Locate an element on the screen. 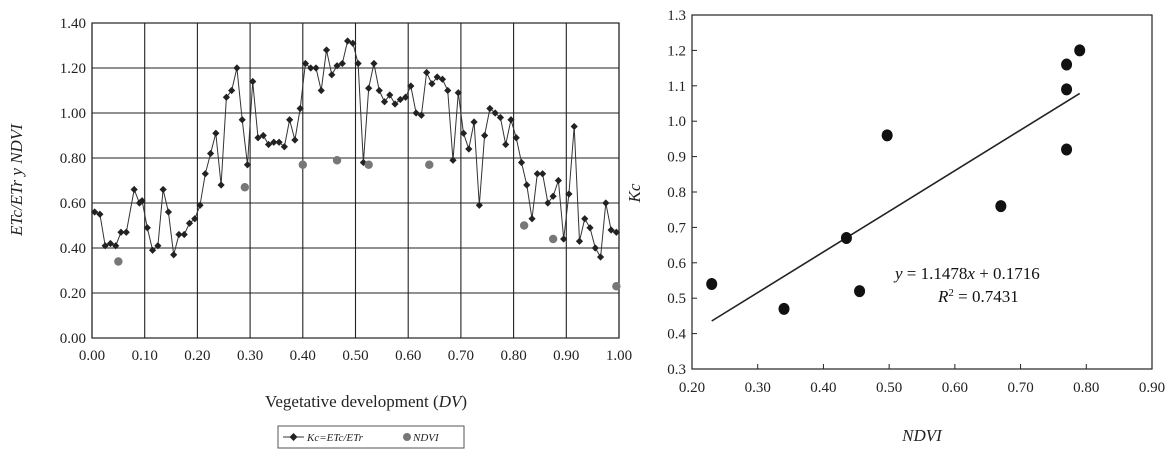 The height and width of the screenshot is (456, 1173). right-y-tick-label: 0.7 is located at coordinates (676, 228).